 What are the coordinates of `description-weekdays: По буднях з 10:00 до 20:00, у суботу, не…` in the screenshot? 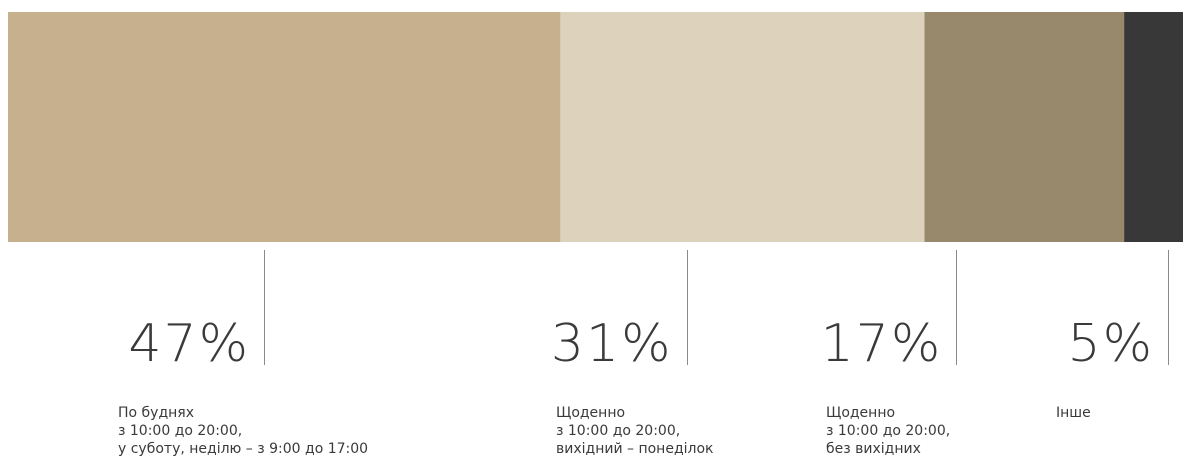 It's located at (243, 431).